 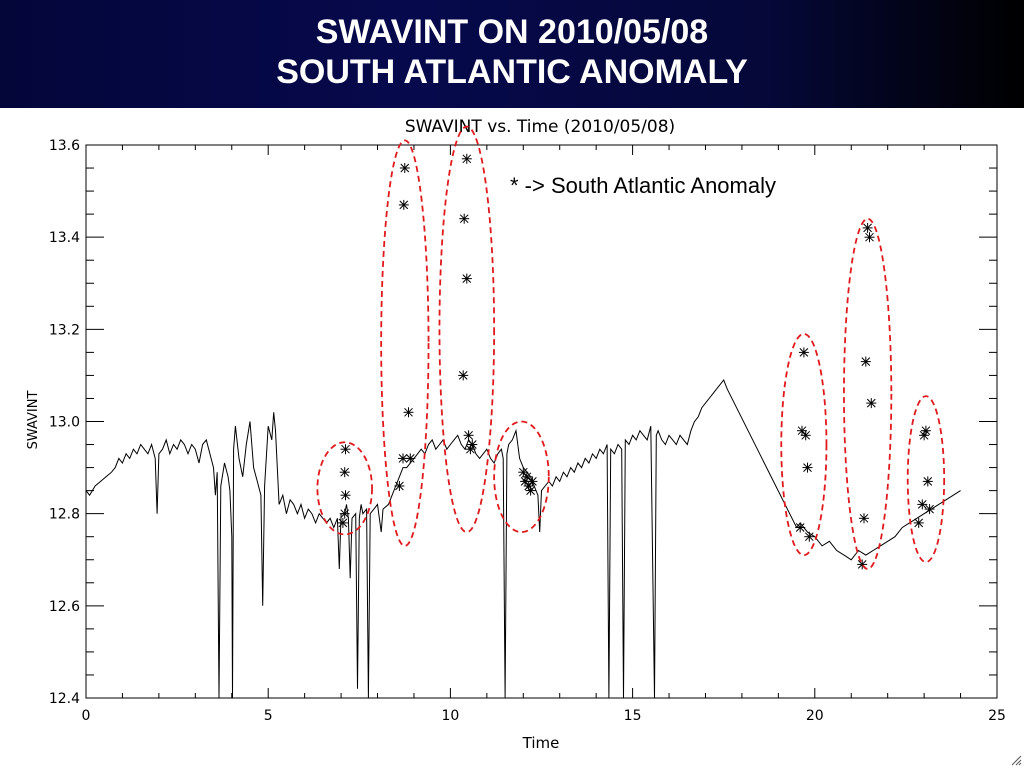 I want to click on title-line-2: SOUTH ATLANTIC ANOMALY, so click(x=512, y=72).